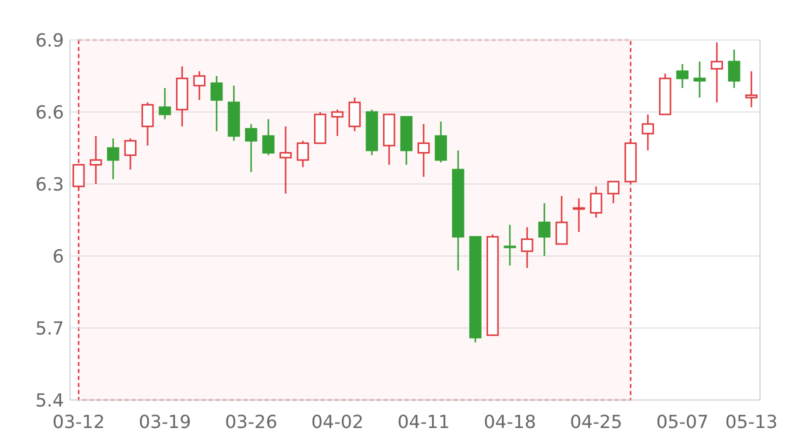  What do you see at coordinates (49, 329) in the screenshot?
I see `y-tick-label: 5.7` at bounding box center [49, 329].